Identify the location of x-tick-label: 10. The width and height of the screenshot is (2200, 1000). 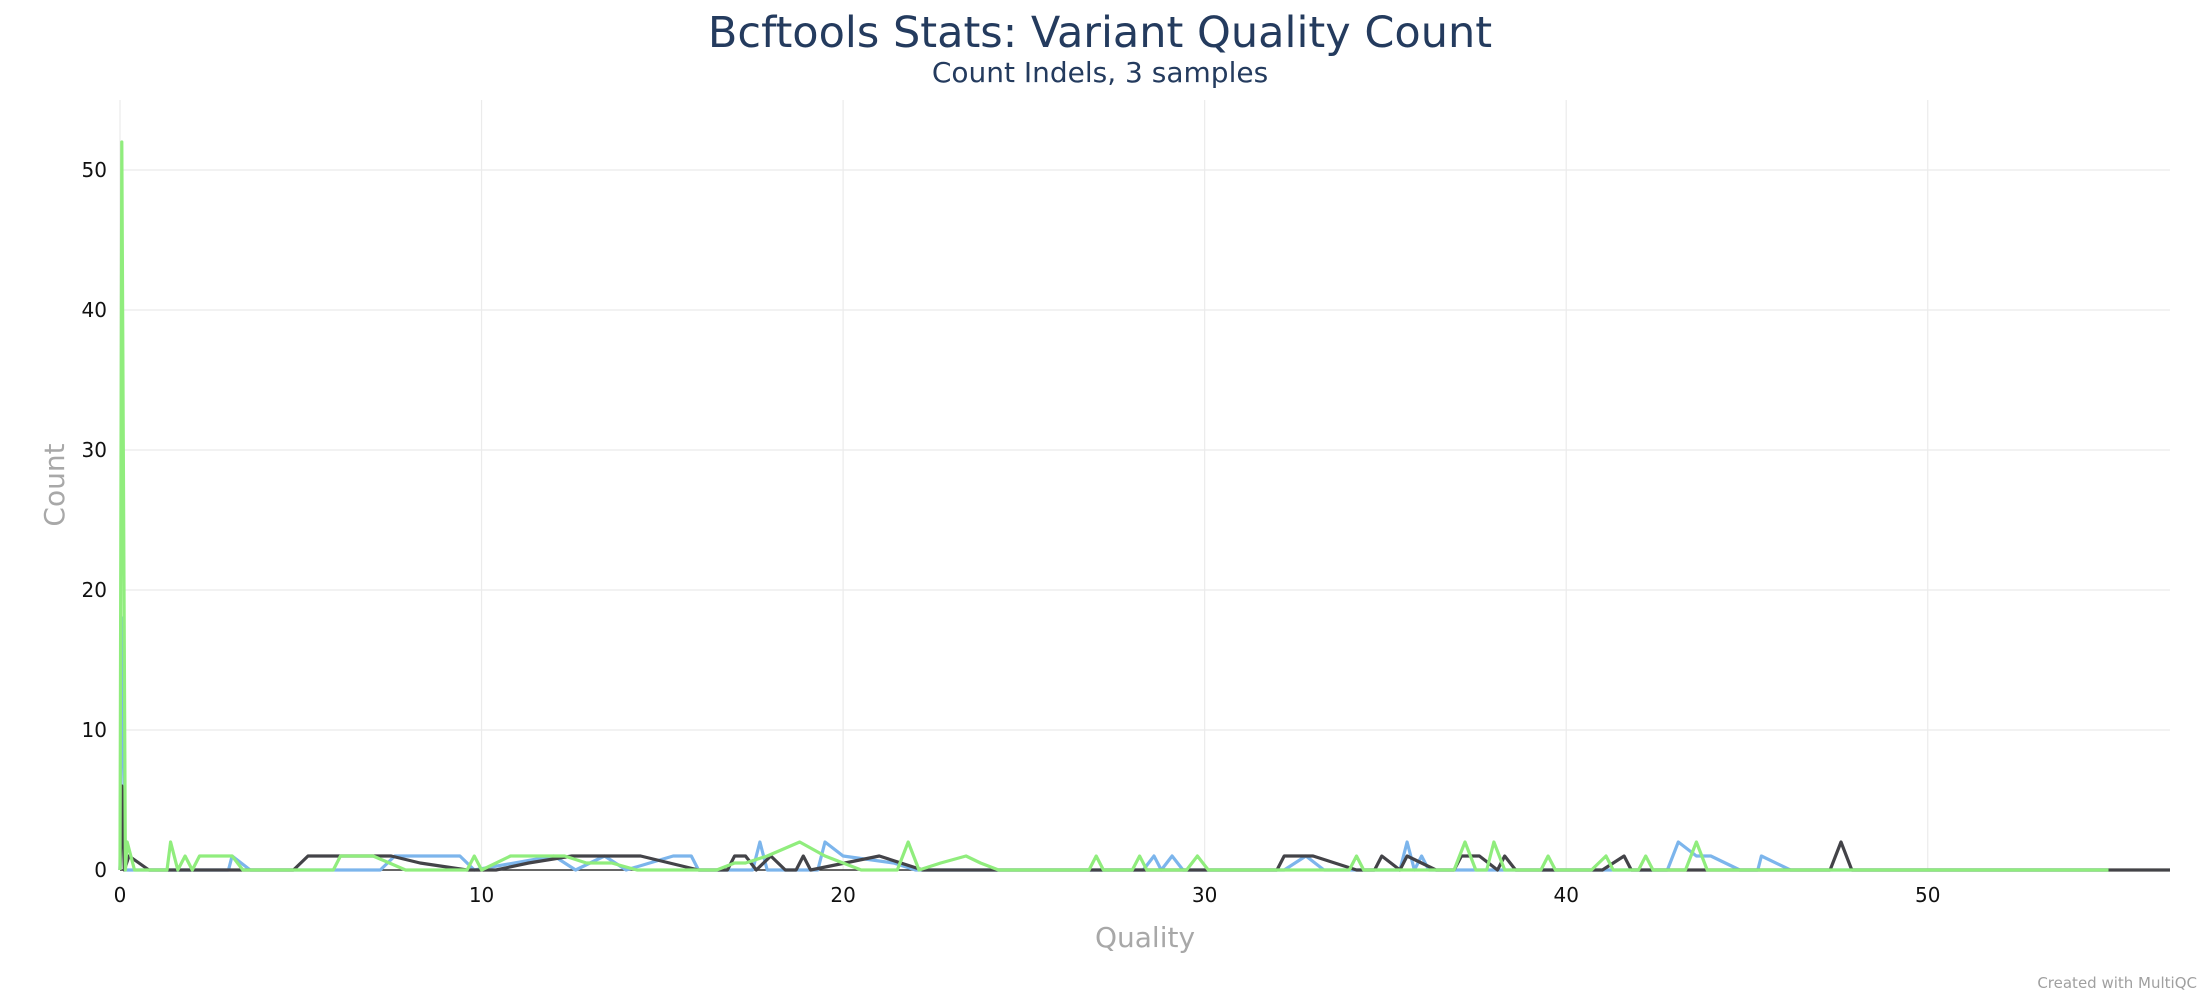
(481, 895).